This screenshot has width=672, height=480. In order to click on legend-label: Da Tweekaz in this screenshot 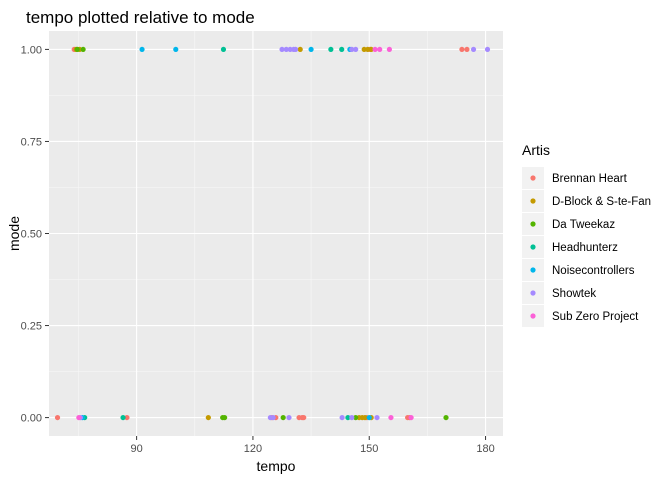, I will do `click(583, 225)`.